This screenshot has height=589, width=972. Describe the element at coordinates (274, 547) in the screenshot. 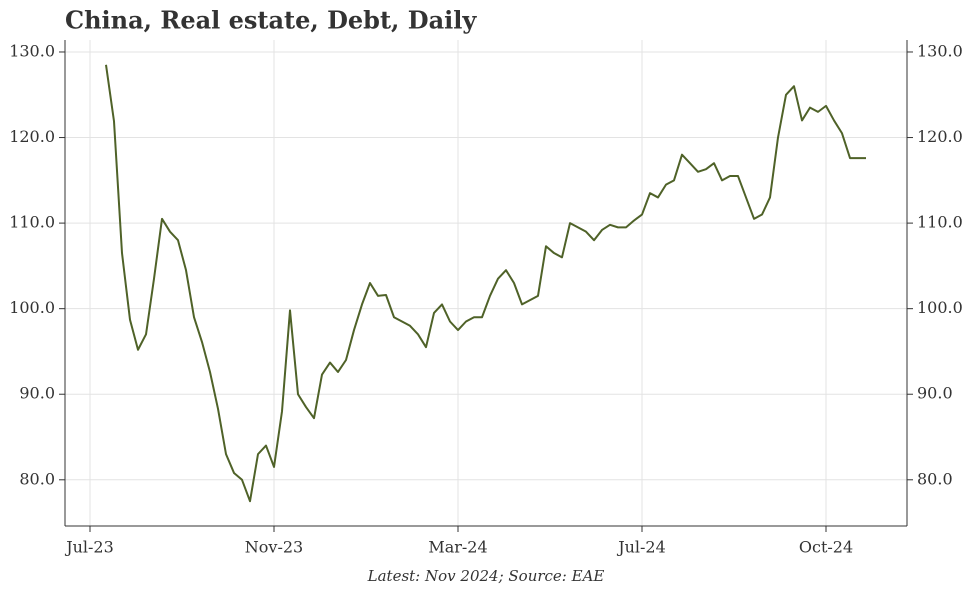

I see `x-tick-label: Nov-23` at that location.